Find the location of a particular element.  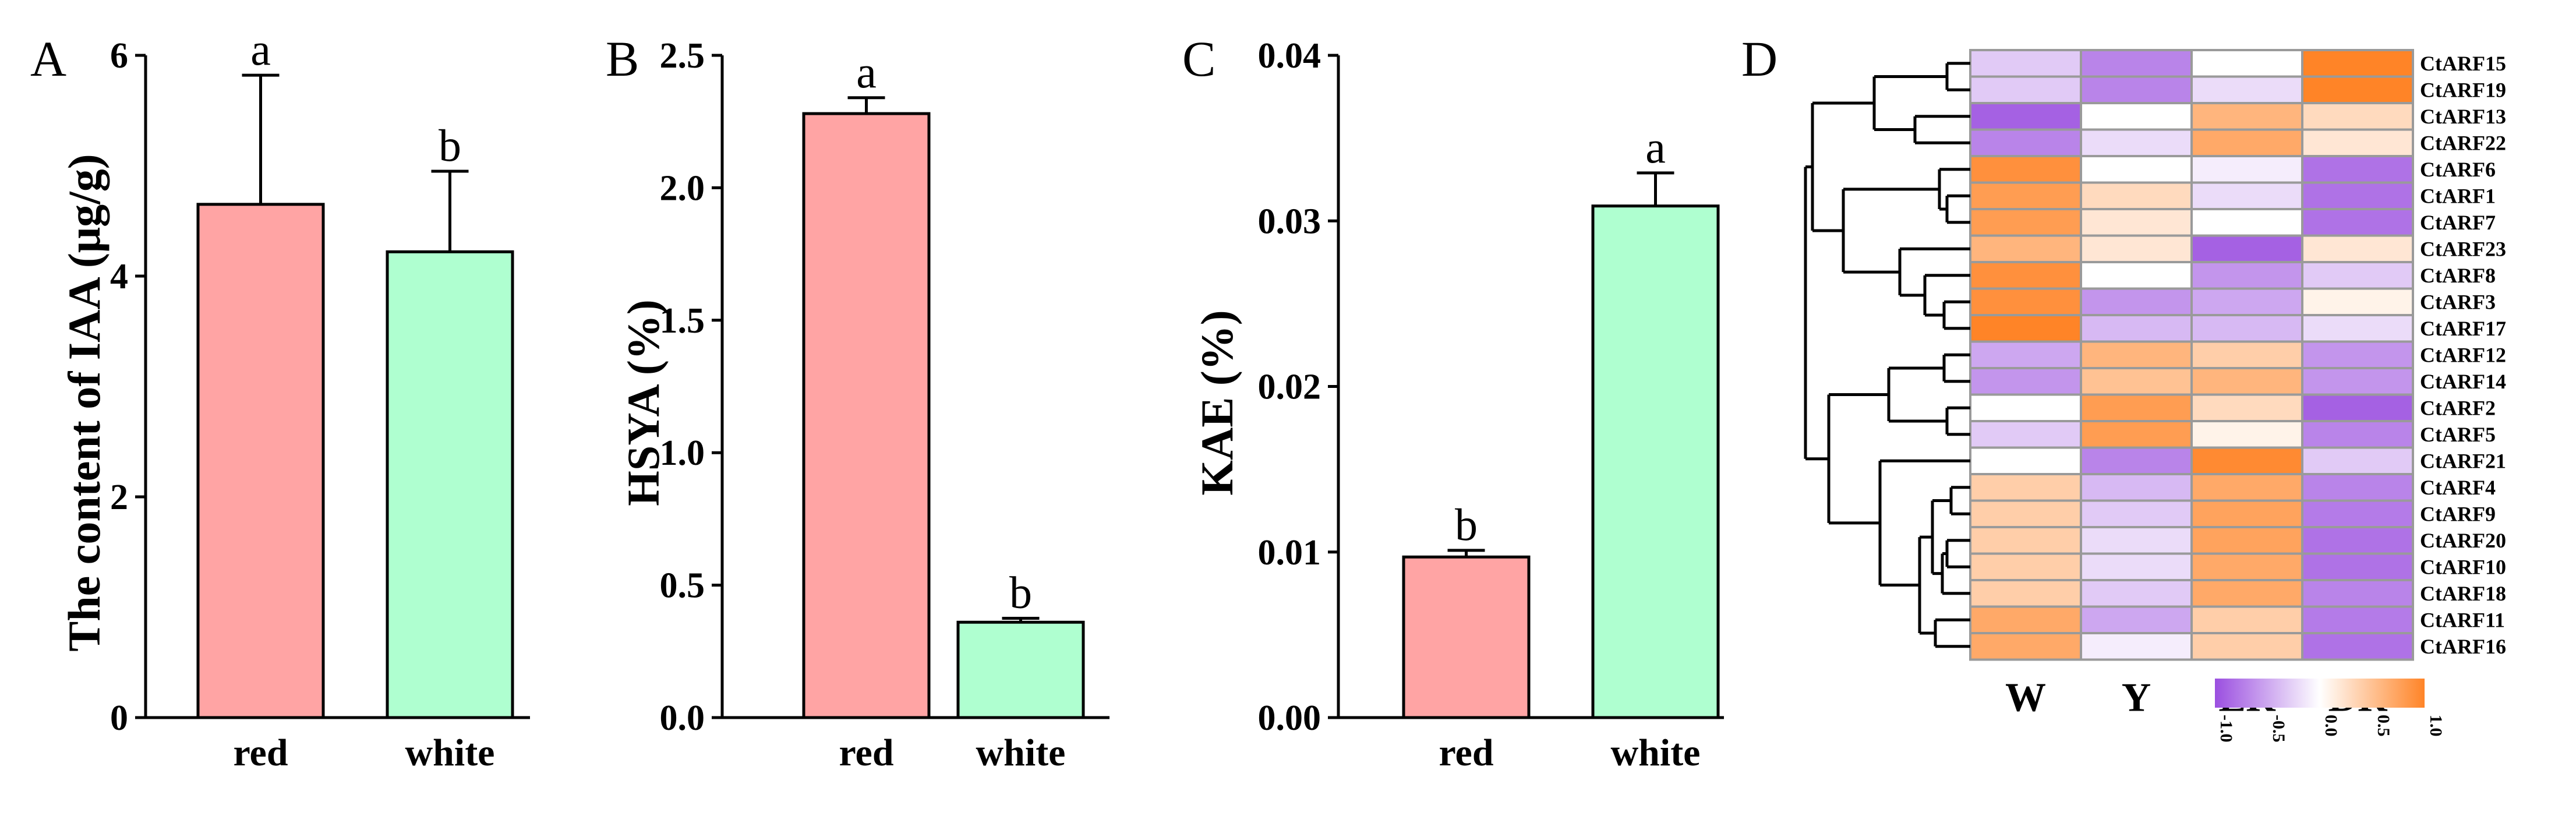

y-tick-label: 1.5 is located at coordinates (682, 321).